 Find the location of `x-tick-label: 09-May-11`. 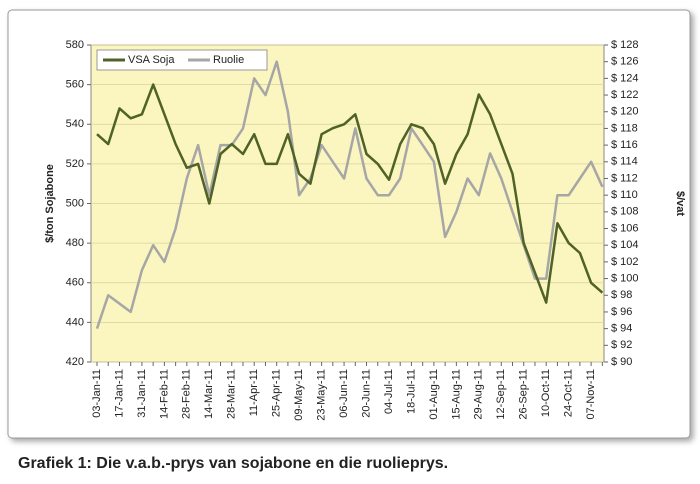

x-tick-label: 09-May-11 is located at coordinates (299, 395).